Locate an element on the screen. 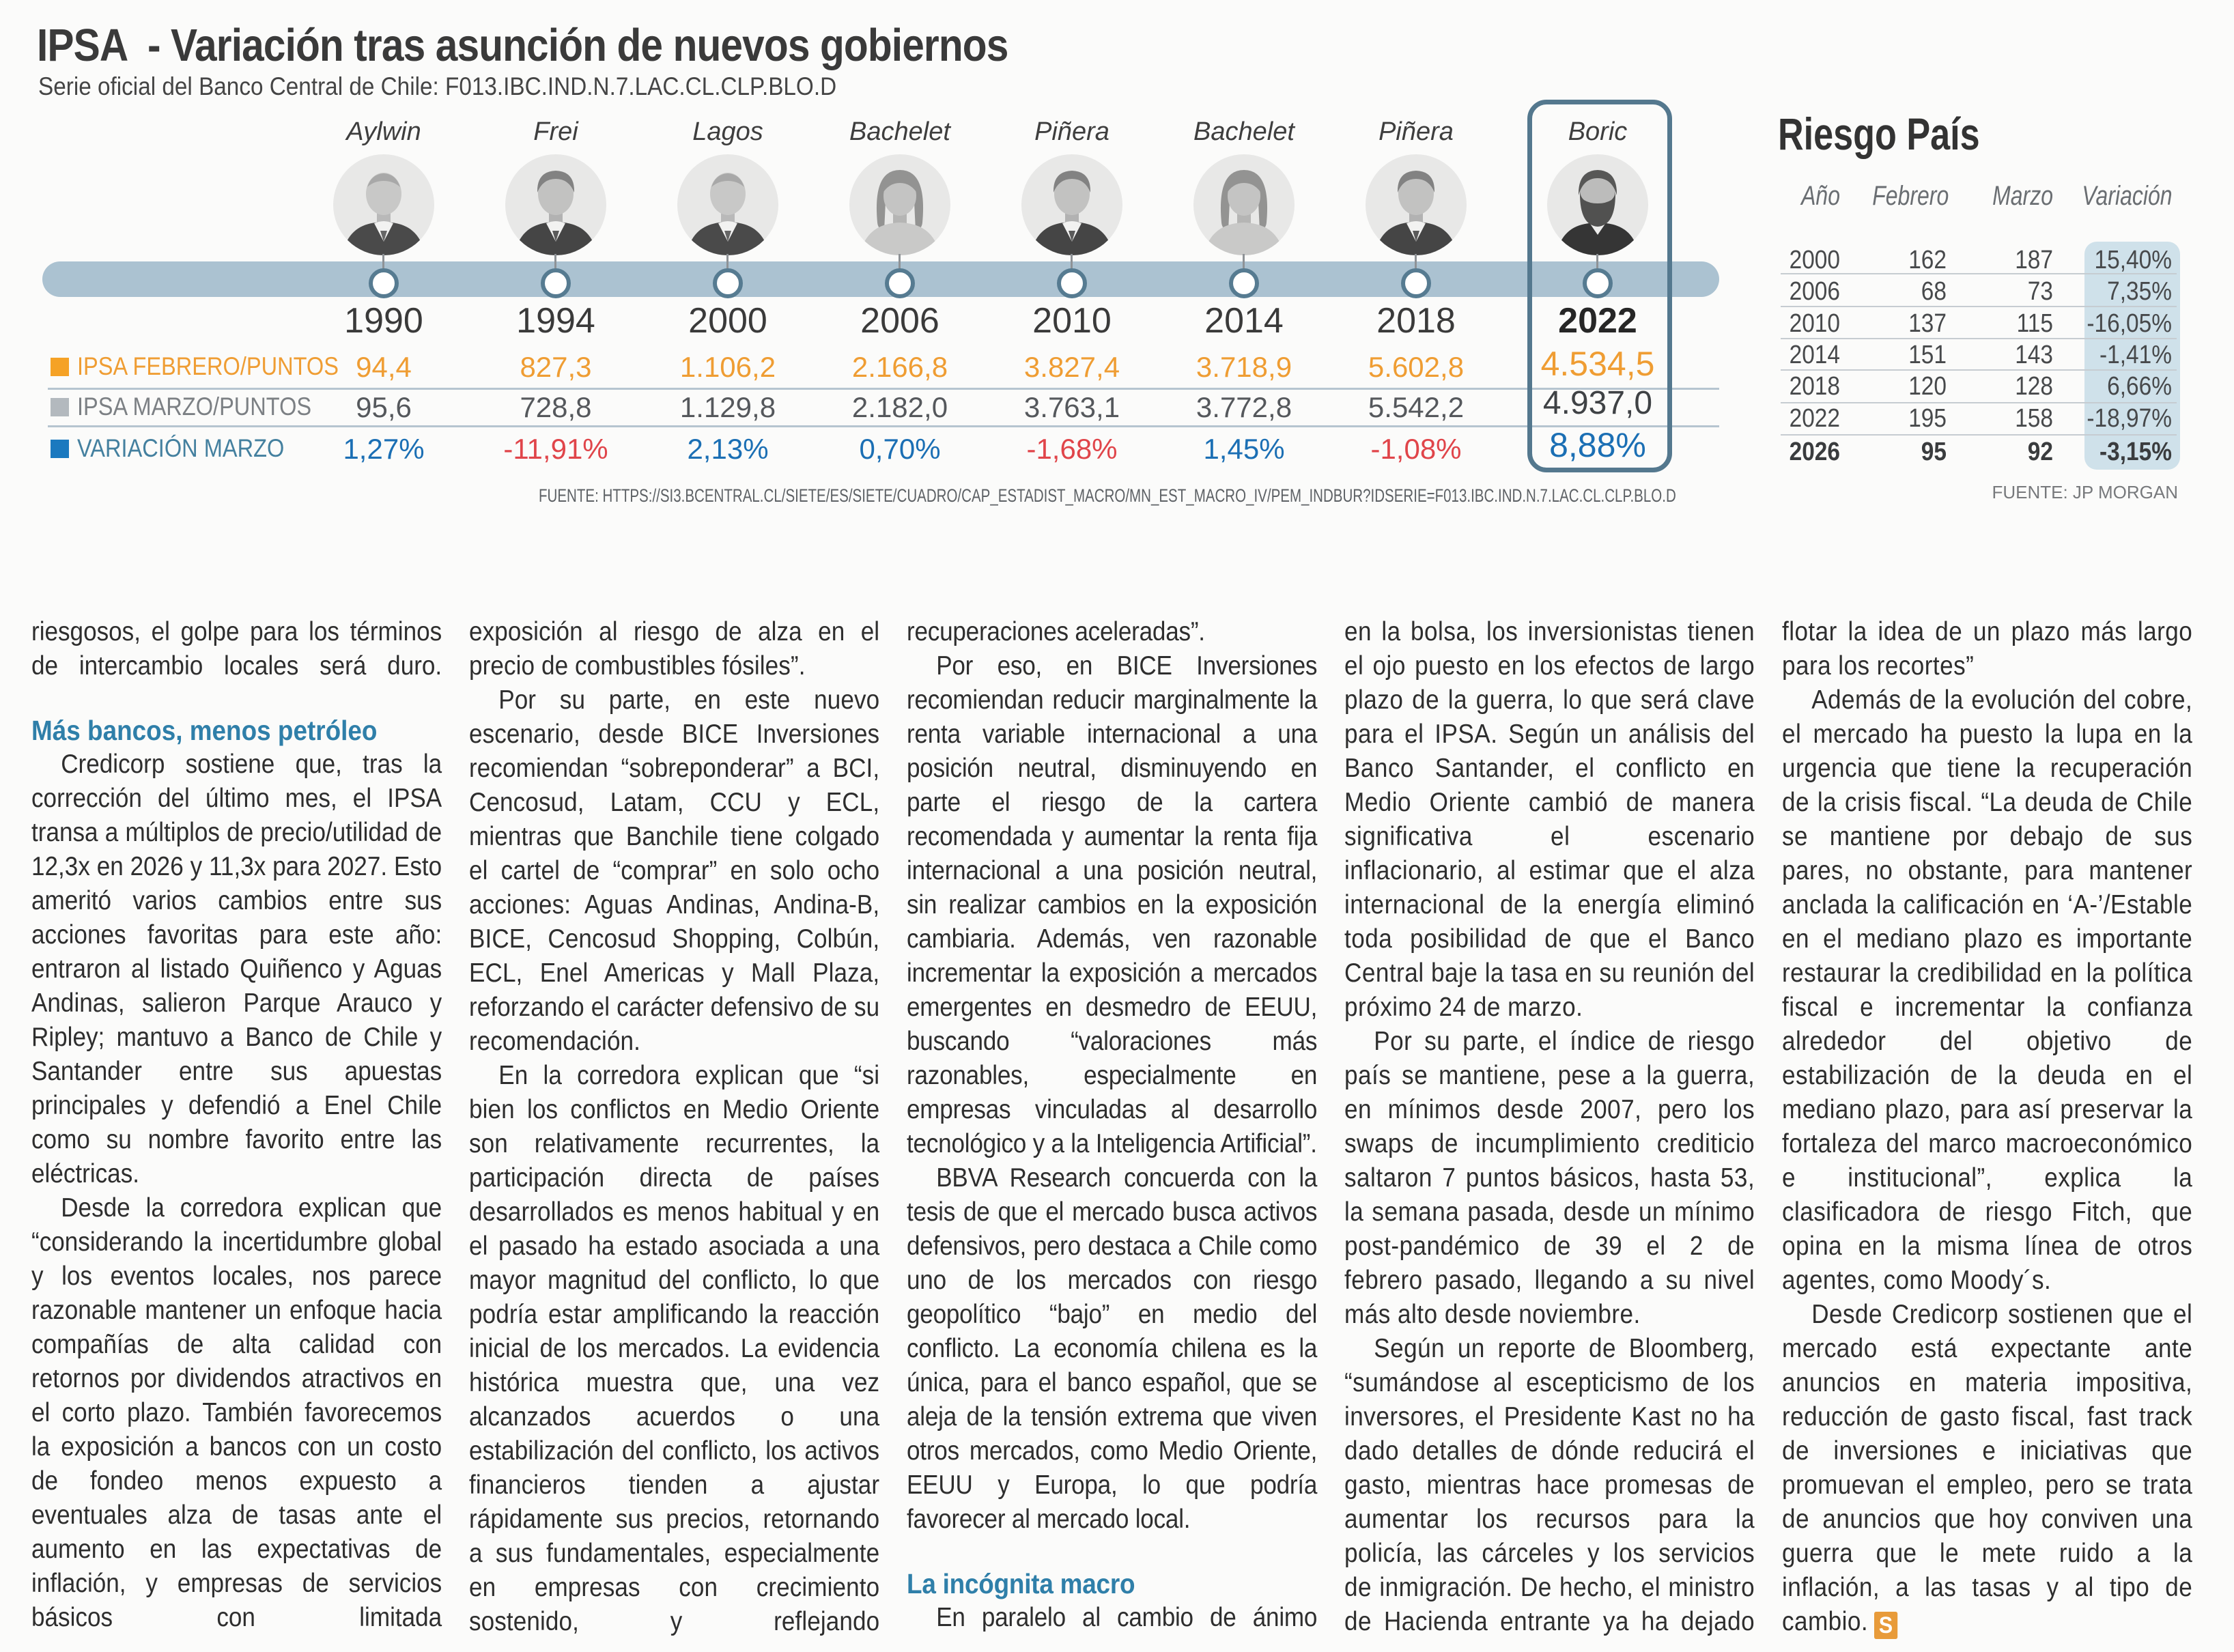  col-header-variacion: Variación is located at coordinates (2127, 196).